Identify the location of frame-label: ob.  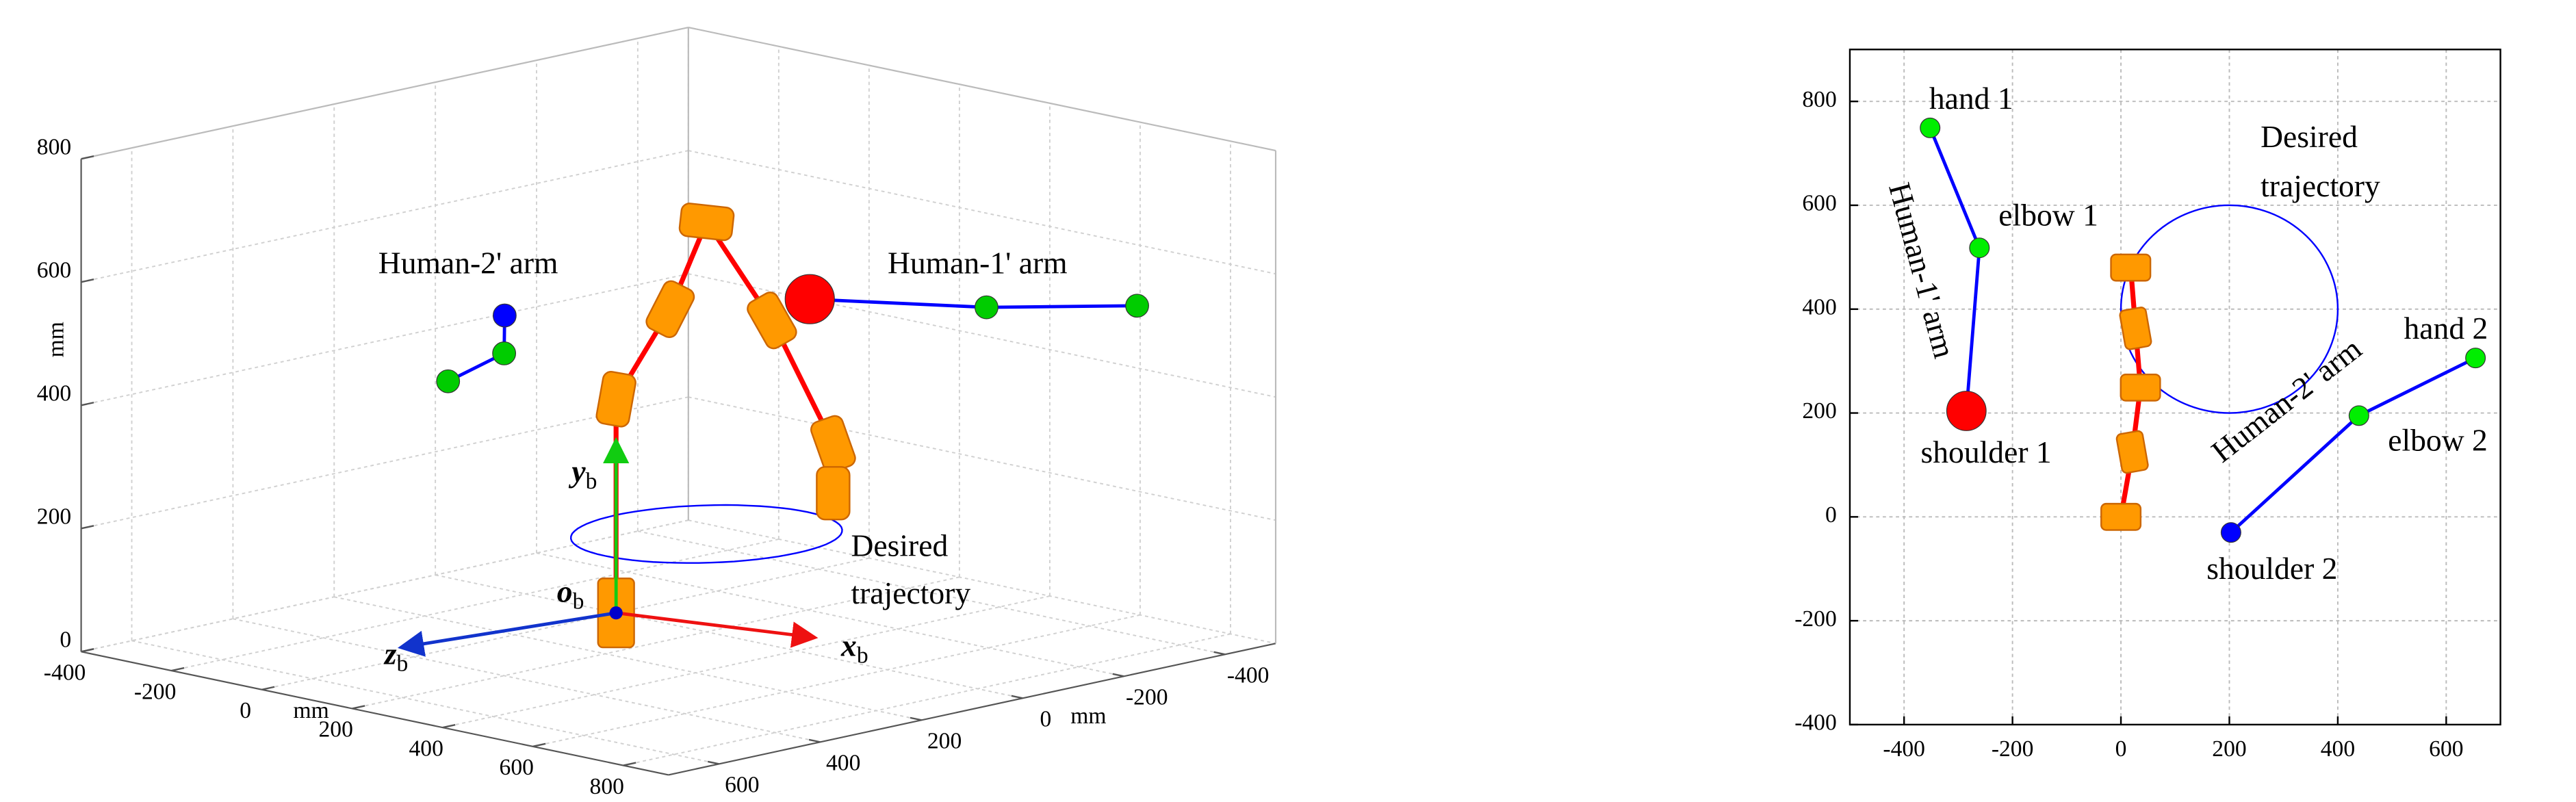
(570, 594).